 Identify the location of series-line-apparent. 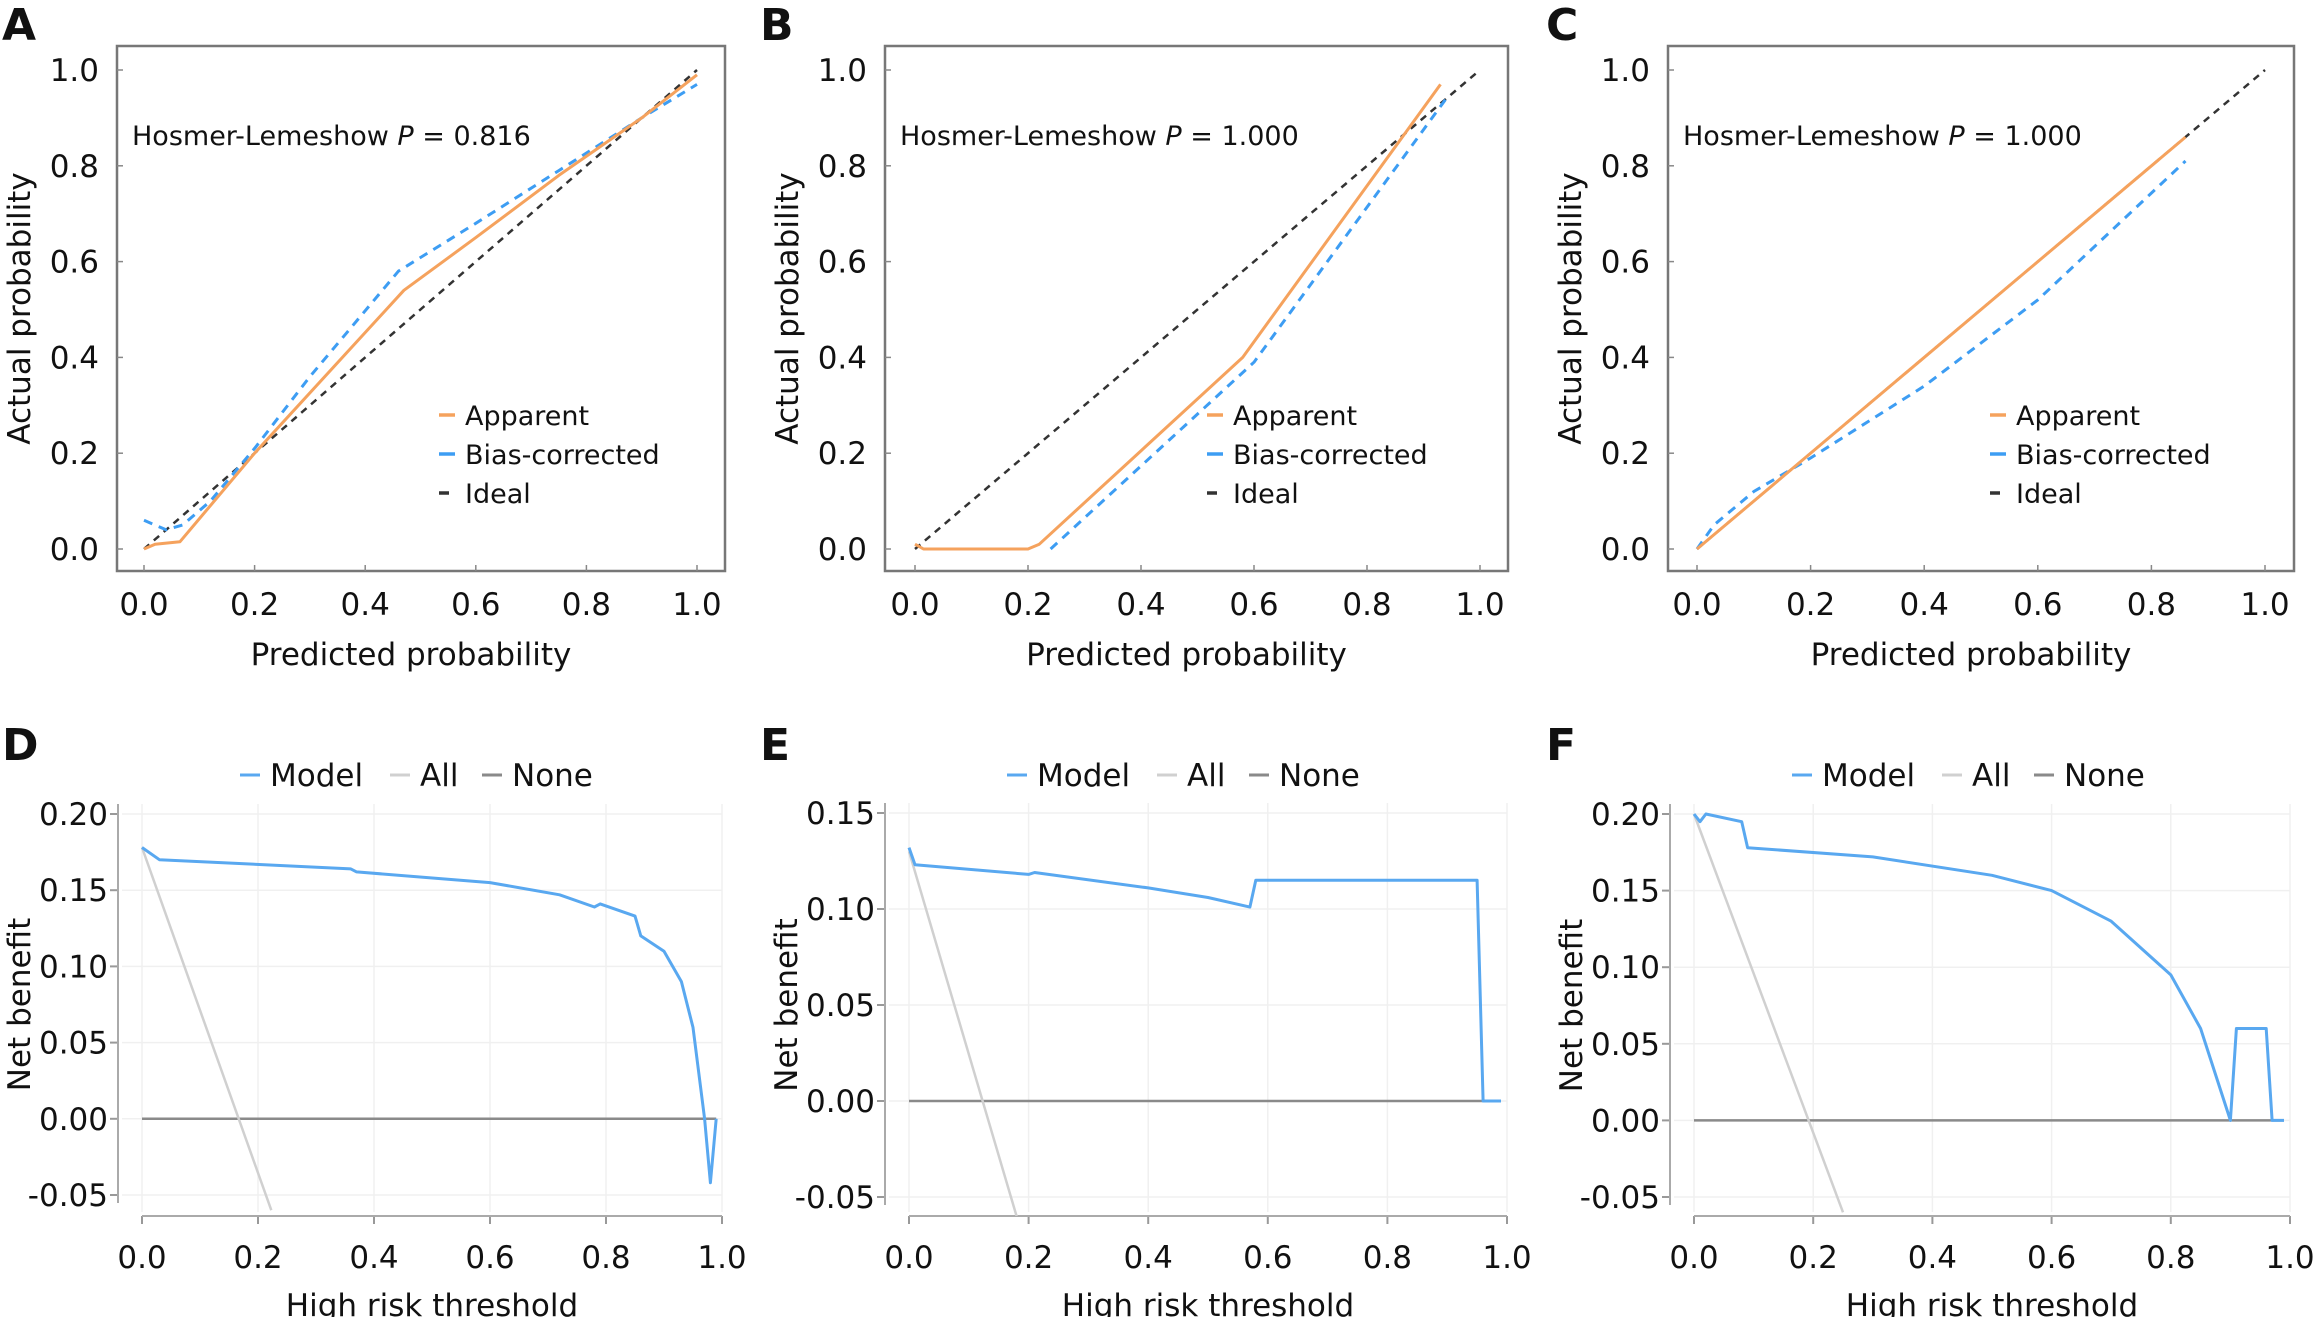
(1178, 317).